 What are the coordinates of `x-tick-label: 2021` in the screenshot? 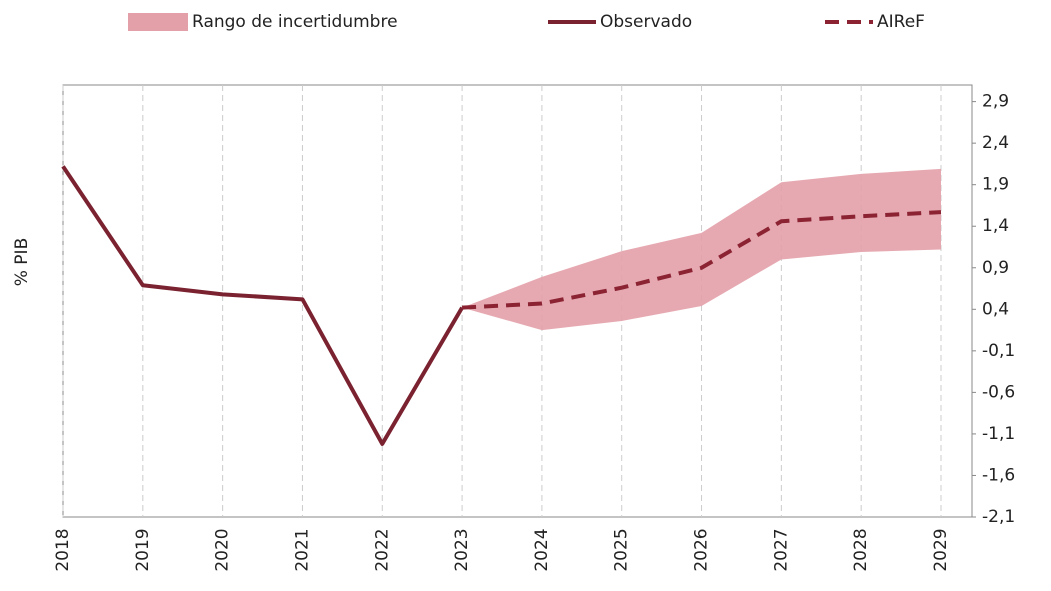 It's located at (302, 549).